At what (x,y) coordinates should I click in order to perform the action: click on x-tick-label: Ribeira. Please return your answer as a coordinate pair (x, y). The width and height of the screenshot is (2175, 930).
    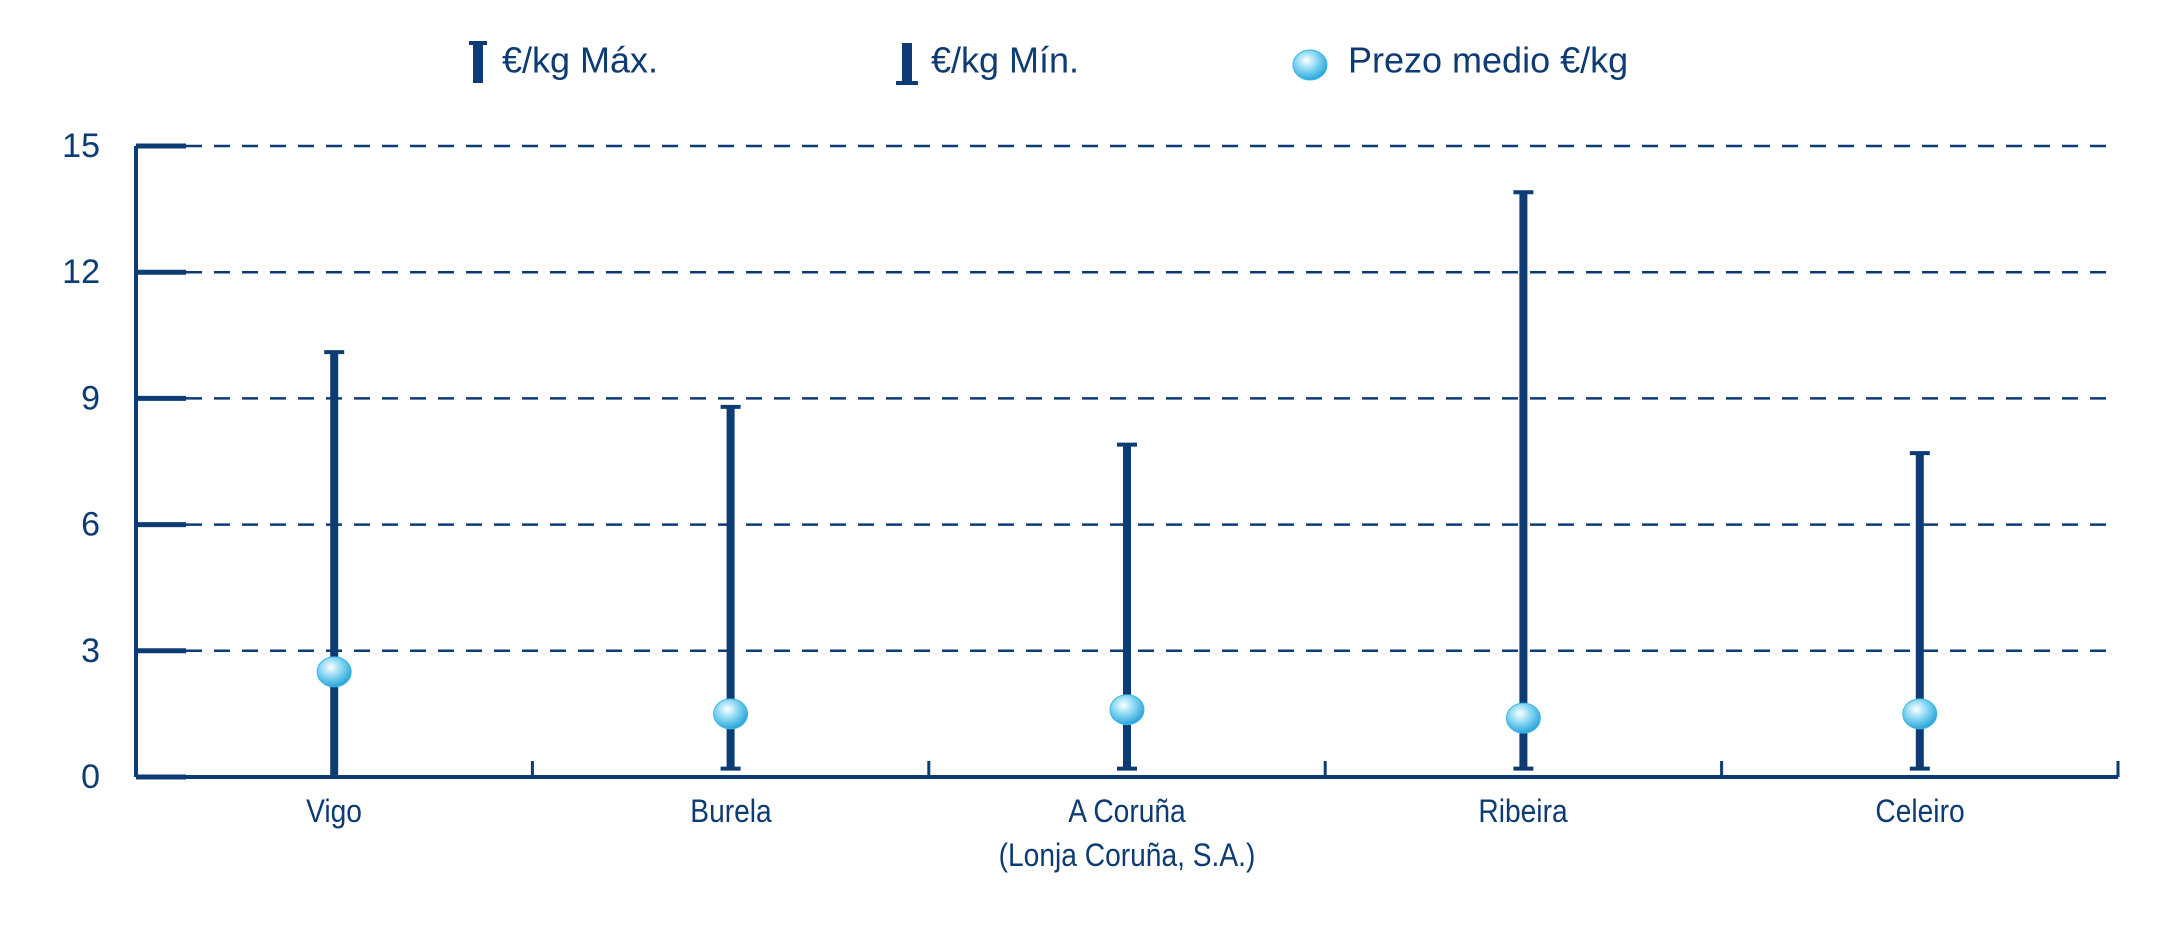
    Looking at the image, I should click on (1523, 811).